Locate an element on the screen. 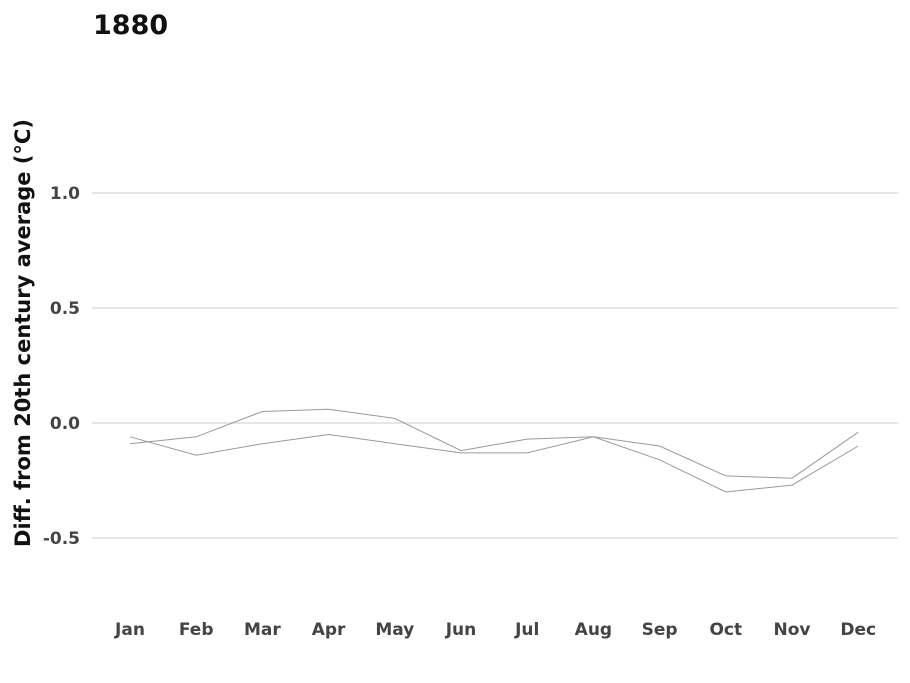 The image size is (910, 683). x-axis-ticks: Jan Feb Mar Apr May Jun Jul Aug Sep Oct Nov Dec is located at coordinates (495, 630).